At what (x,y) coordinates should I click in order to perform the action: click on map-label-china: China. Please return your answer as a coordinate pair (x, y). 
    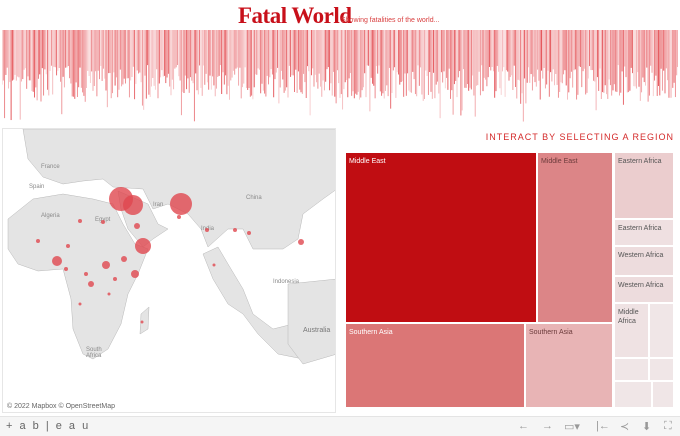
    Looking at the image, I should click on (254, 198).